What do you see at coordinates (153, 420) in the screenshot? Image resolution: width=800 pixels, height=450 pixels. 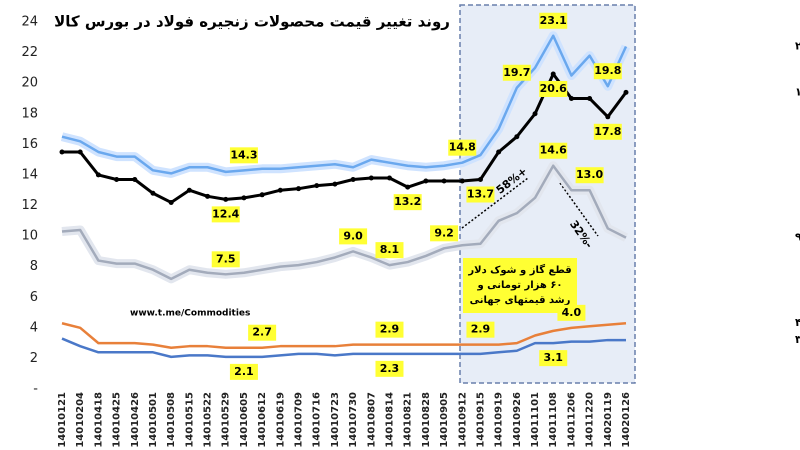 I see `x-tick-label: 14010501` at bounding box center [153, 420].